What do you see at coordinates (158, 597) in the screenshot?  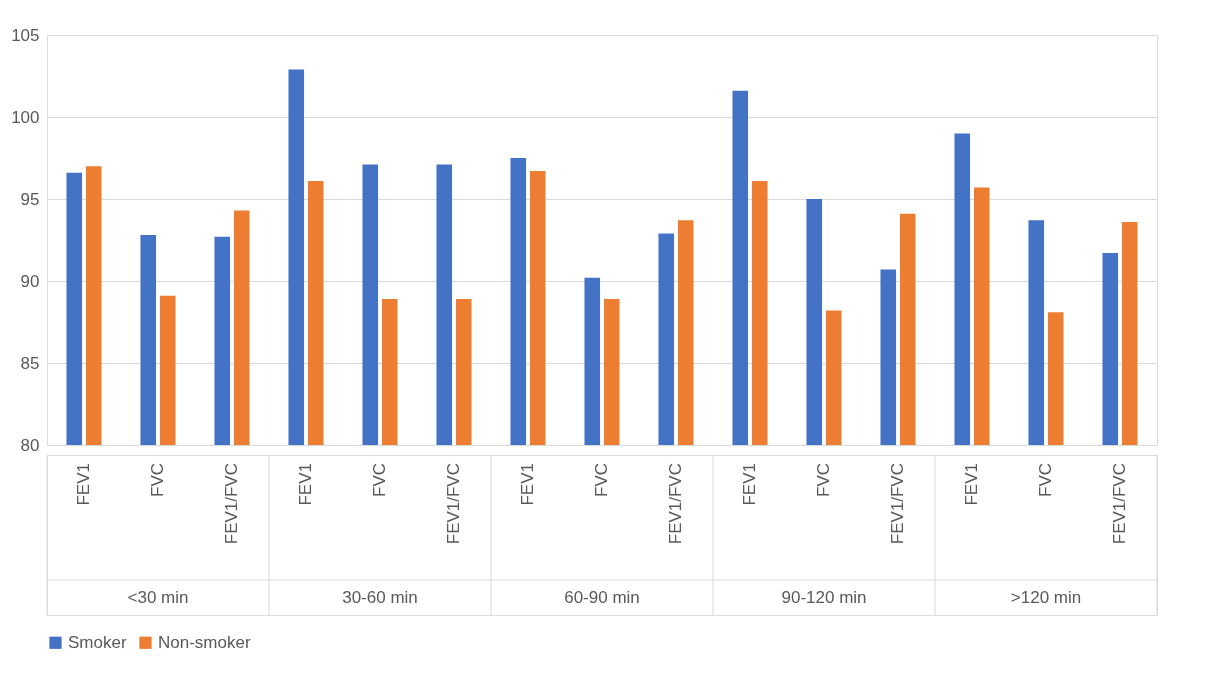 I see `text: <30 min` at bounding box center [158, 597].